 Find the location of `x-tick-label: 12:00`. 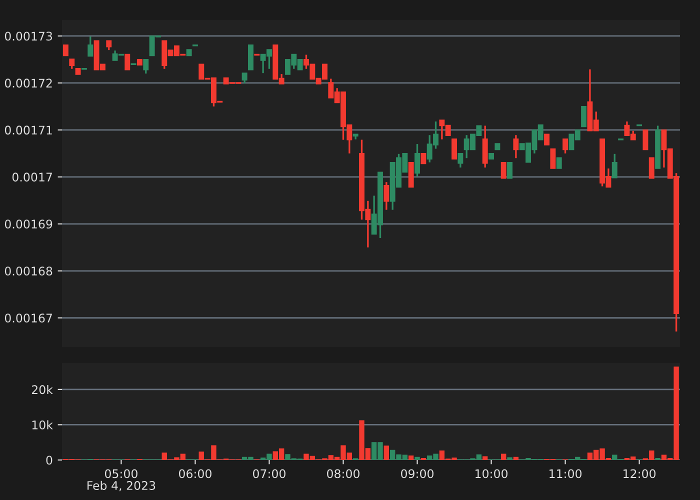

x-tick-label: 12:00 is located at coordinates (640, 473).